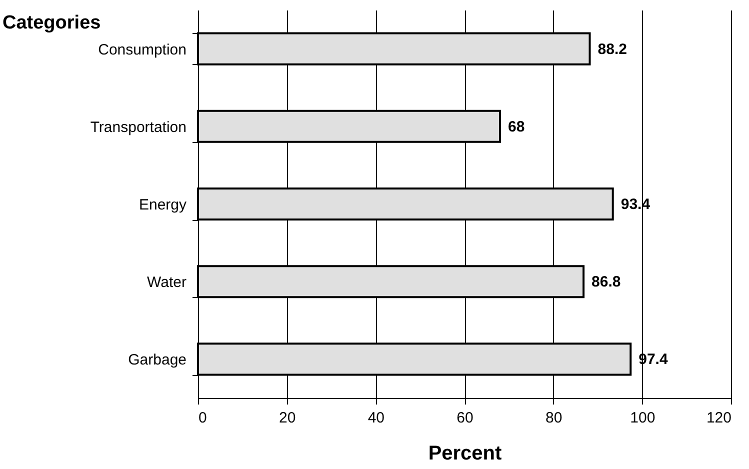 The width and height of the screenshot is (749, 469). Describe the element at coordinates (465, 418) in the screenshot. I see `x-tick-label: 60` at that location.